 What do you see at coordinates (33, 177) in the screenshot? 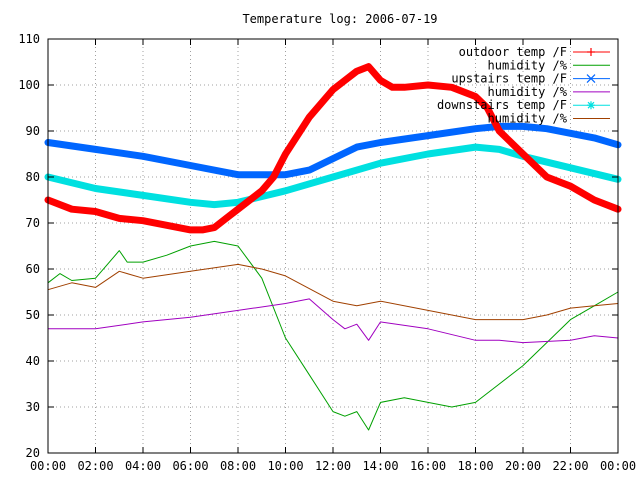
I see `y-tick-label: 80` at bounding box center [33, 177].